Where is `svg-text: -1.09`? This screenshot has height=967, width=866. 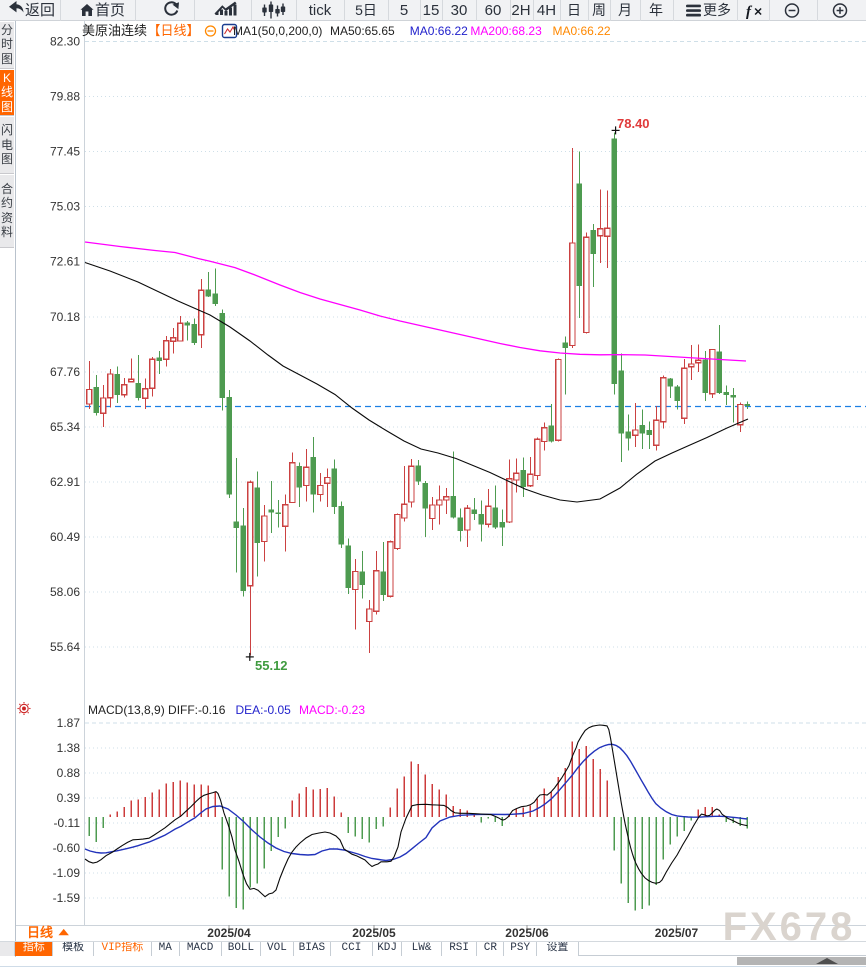 svg-text: -1.09 is located at coordinates (67, 873).